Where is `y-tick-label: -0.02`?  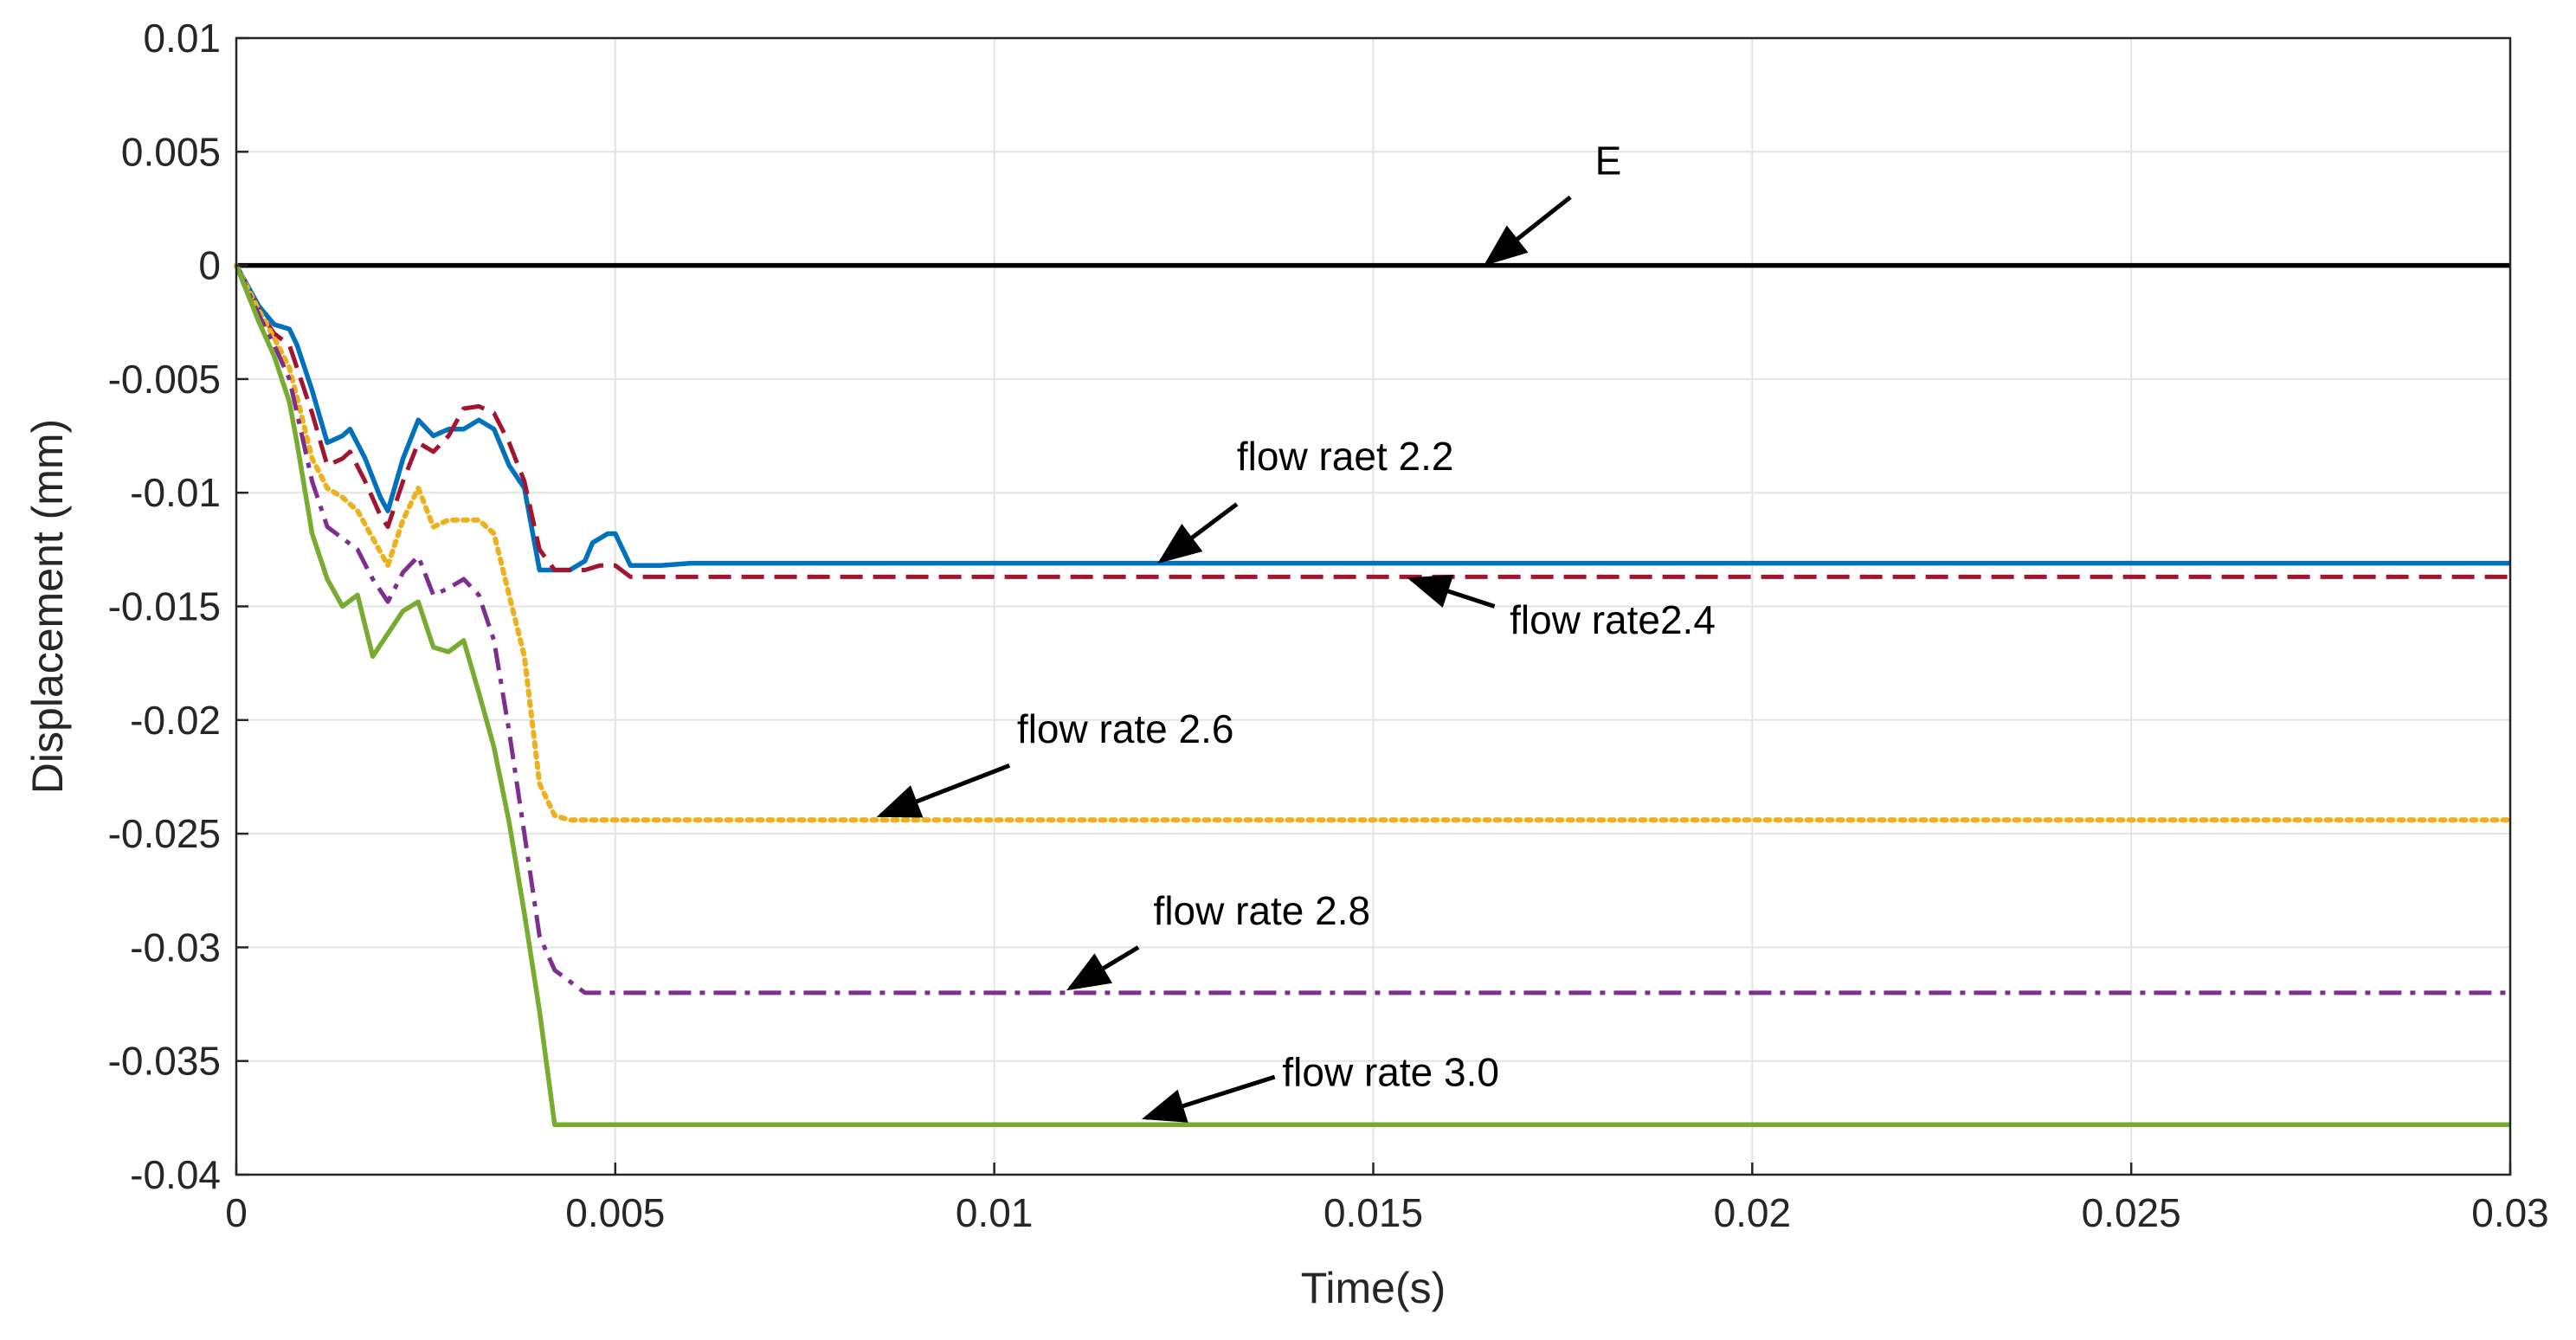 y-tick-label: -0.02 is located at coordinates (175, 721).